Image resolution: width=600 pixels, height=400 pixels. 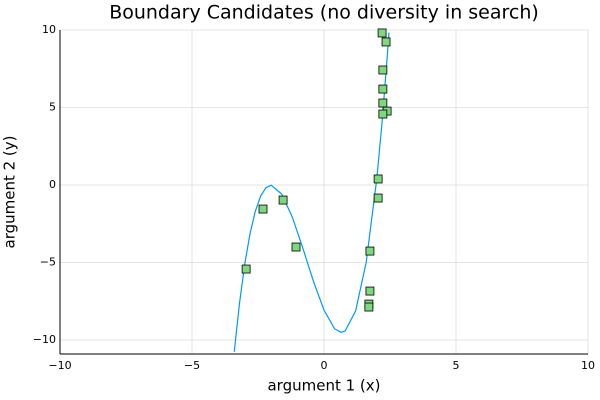 I want to click on x-tick-label: −5, so click(x=192, y=365).